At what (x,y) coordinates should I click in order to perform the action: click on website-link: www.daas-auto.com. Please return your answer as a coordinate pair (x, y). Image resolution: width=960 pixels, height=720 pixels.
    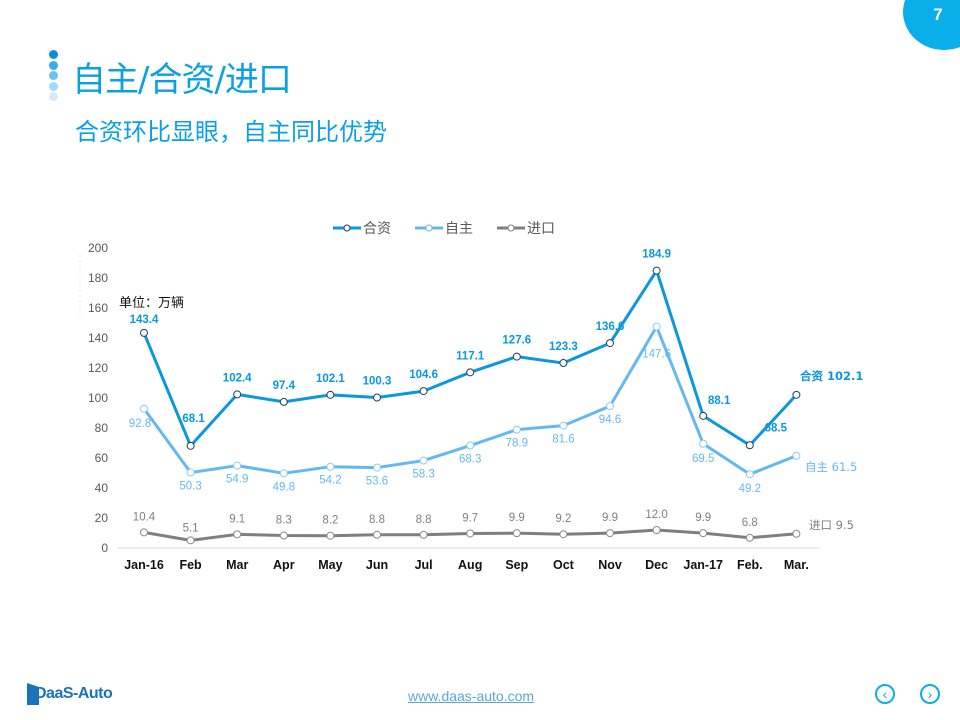
    Looking at the image, I should click on (471, 696).